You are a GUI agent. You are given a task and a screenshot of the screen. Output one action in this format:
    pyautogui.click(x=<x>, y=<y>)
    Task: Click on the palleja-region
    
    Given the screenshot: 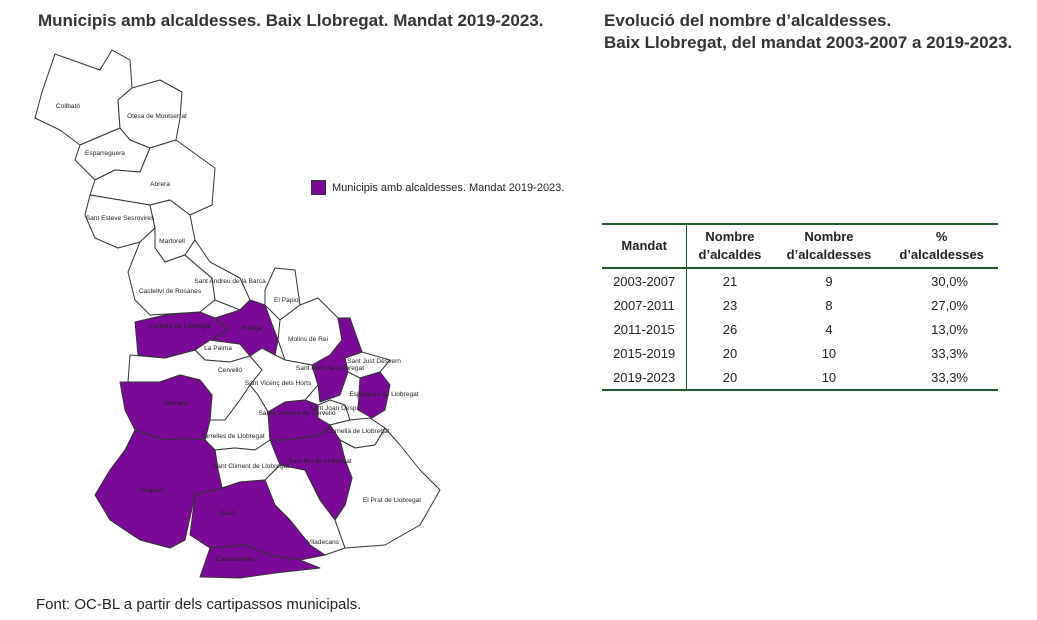 What is the action you would take?
    pyautogui.click(x=244, y=328)
    